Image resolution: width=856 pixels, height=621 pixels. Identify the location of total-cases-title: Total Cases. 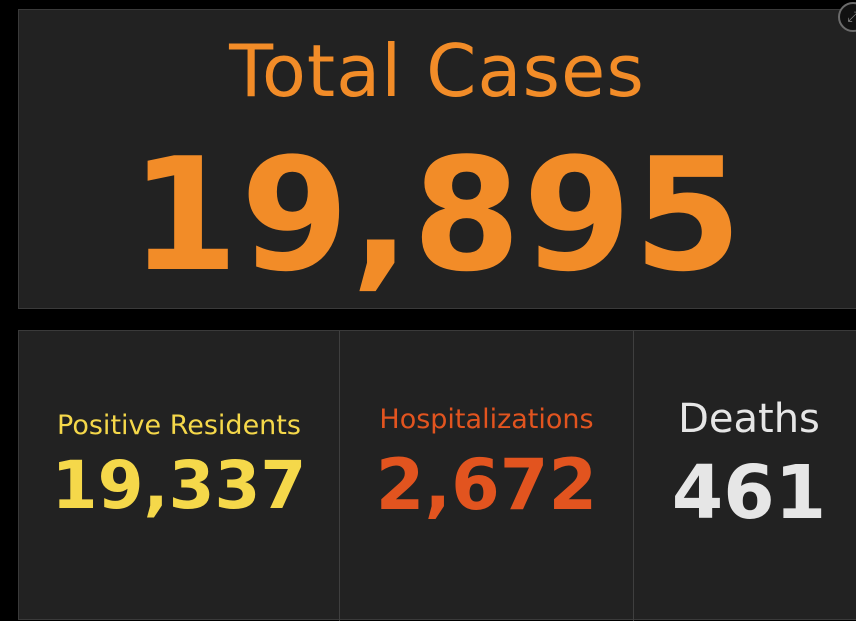
(437, 71).